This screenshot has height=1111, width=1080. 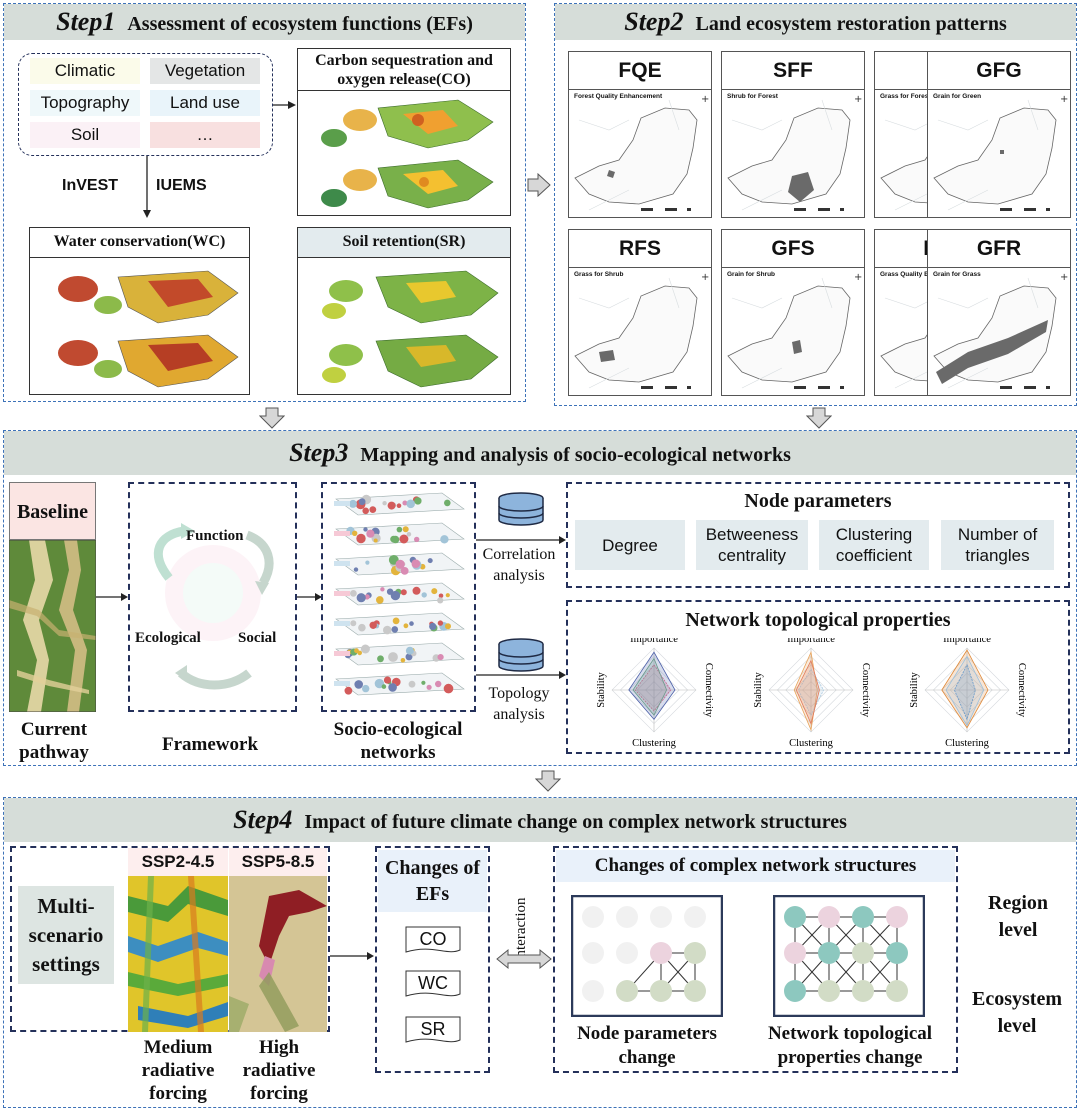 What do you see at coordinates (85, 103) in the screenshot?
I see `factor-topography: Topography` at bounding box center [85, 103].